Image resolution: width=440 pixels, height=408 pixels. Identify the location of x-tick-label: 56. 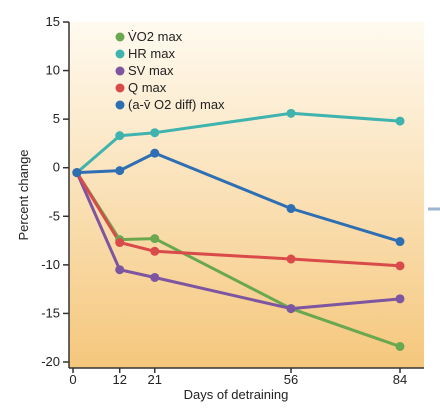
(291, 379).